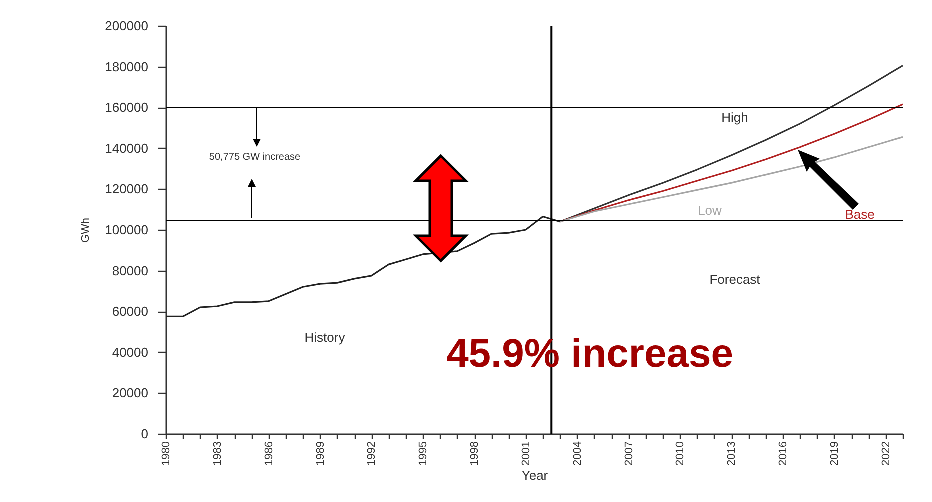  I want to click on x-axis-title: Year, so click(535, 475).